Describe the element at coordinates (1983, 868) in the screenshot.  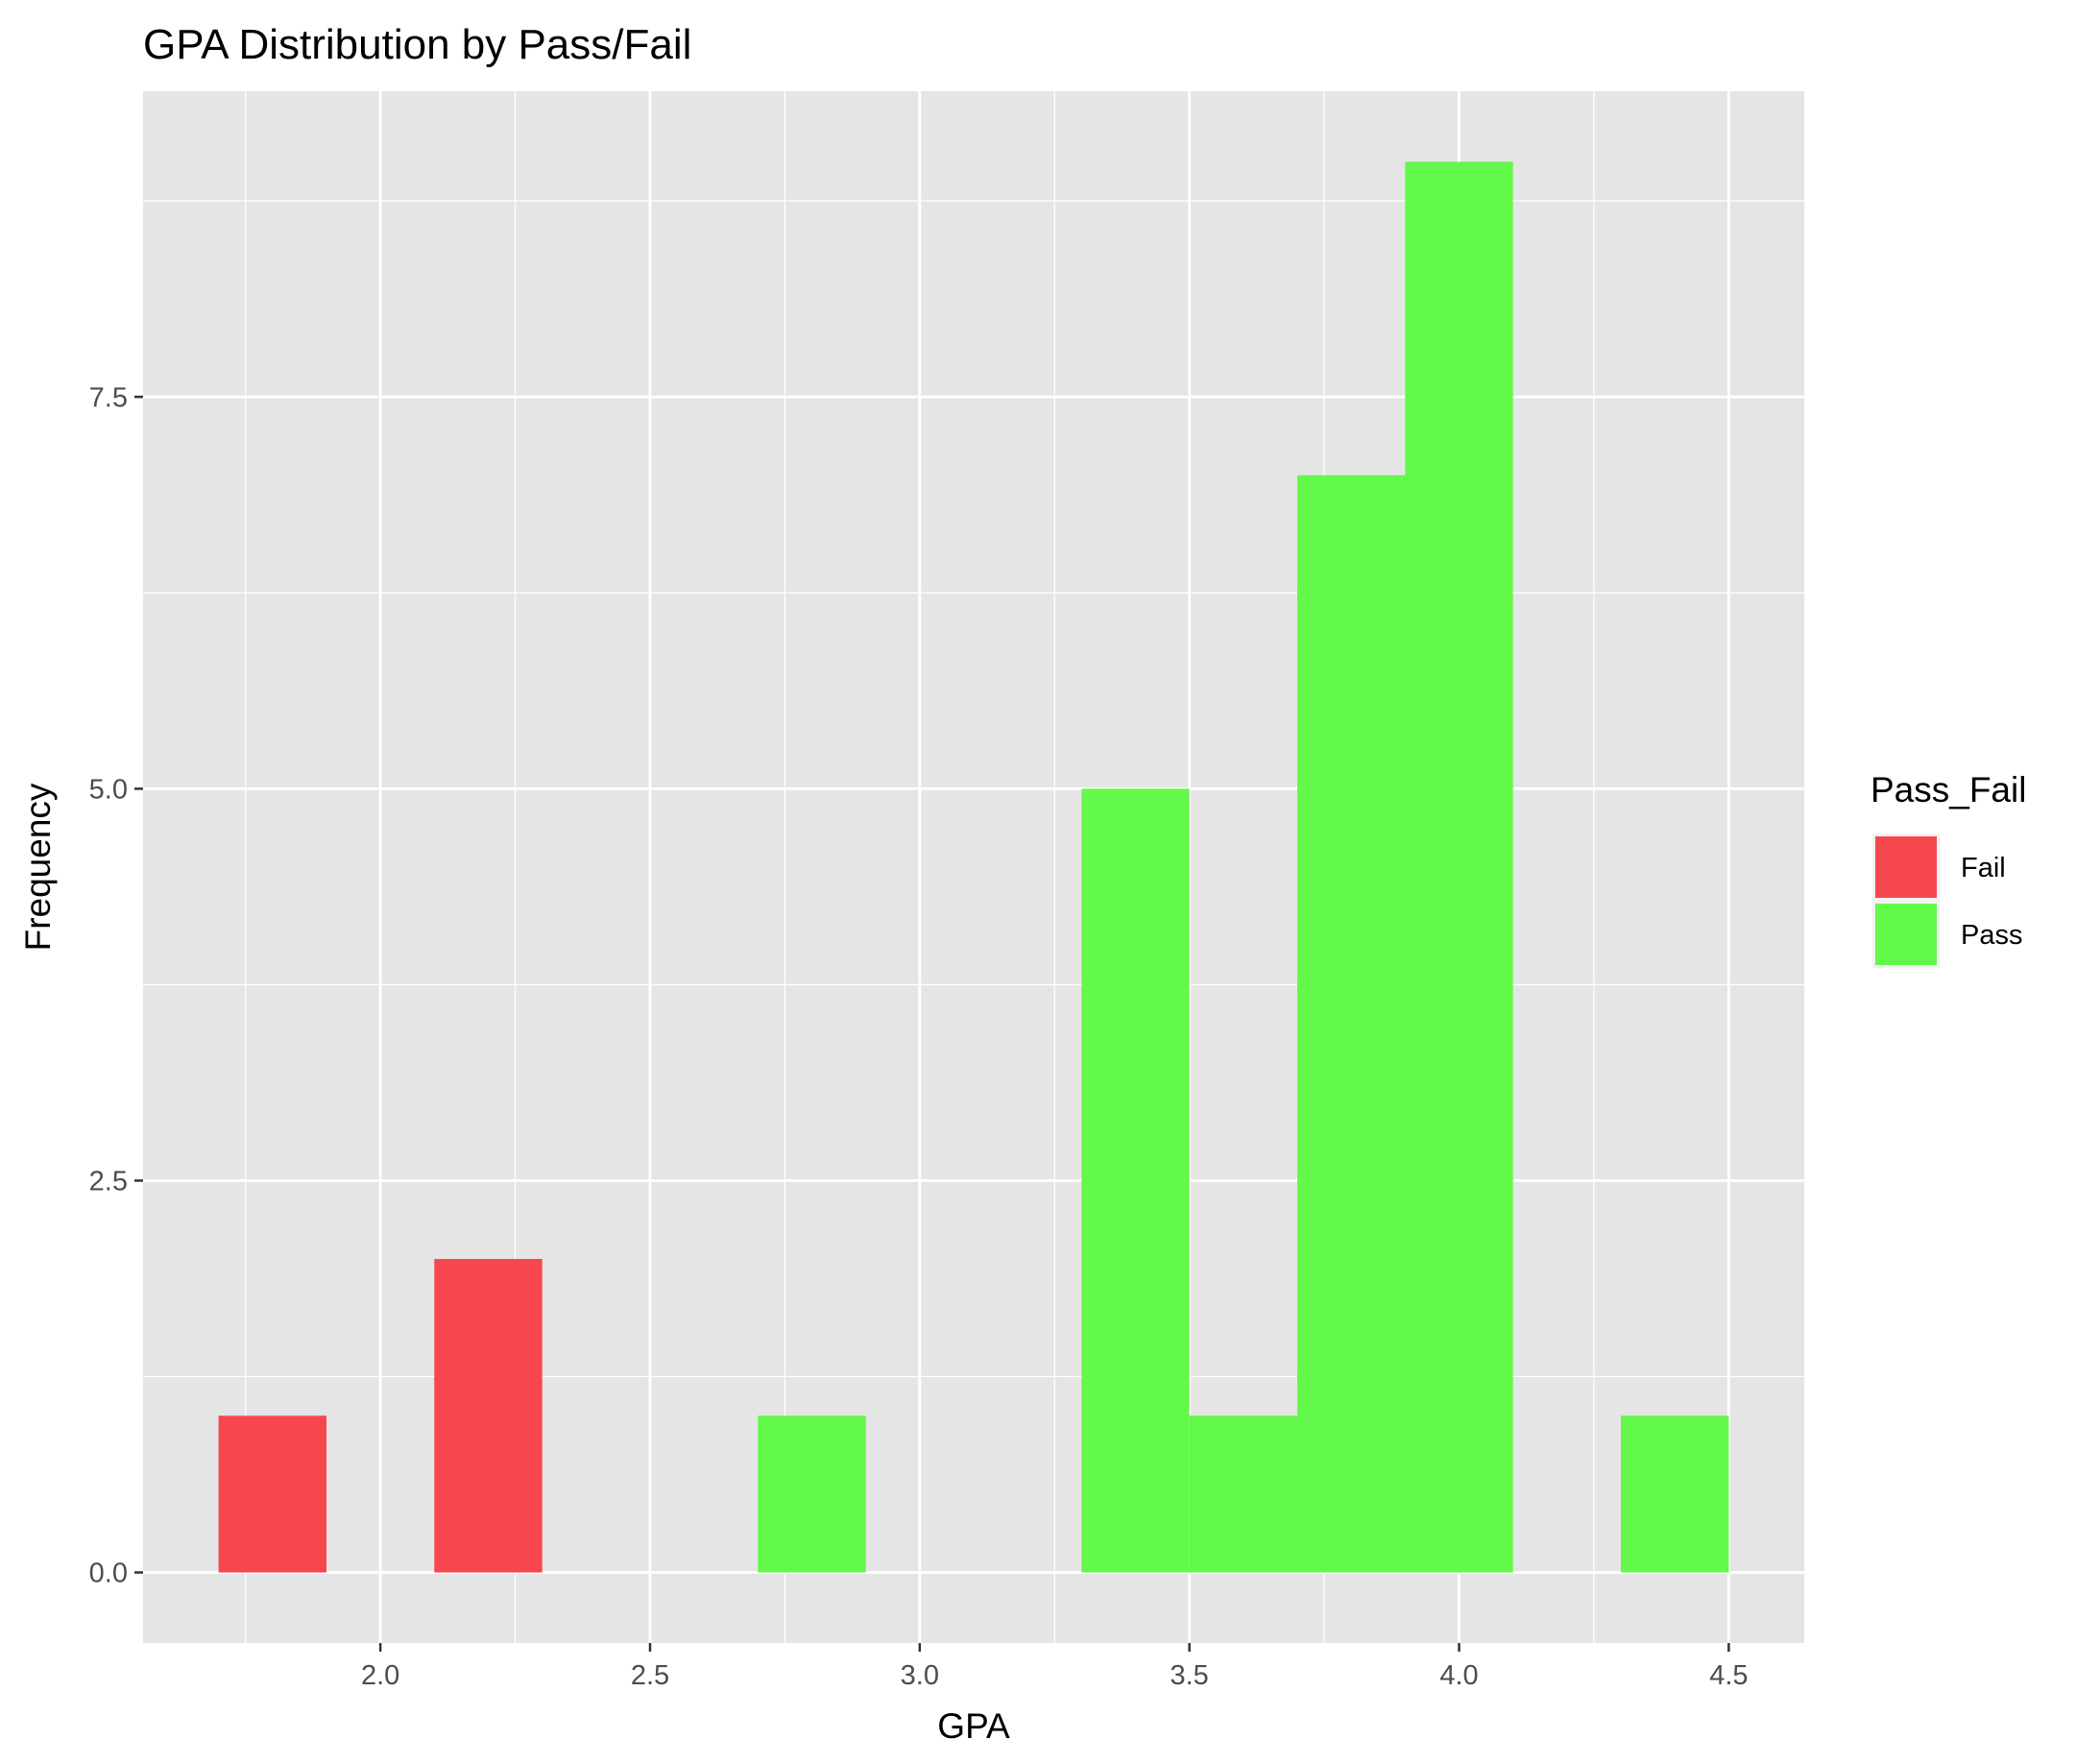
I see `legend-label-fail: Fail` at that location.